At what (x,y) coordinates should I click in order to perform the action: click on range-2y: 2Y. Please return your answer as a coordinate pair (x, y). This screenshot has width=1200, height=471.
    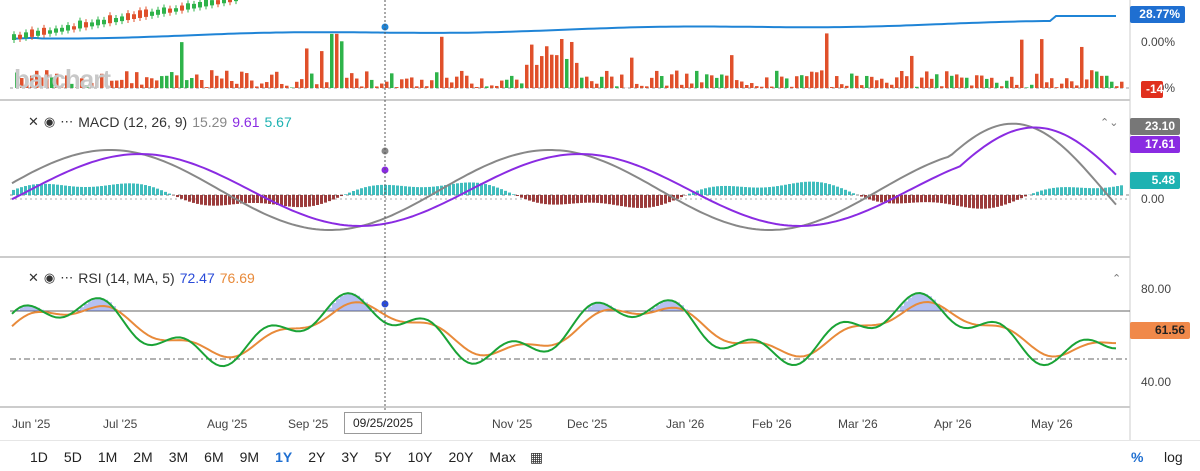
    Looking at the image, I should click on (316, 457).